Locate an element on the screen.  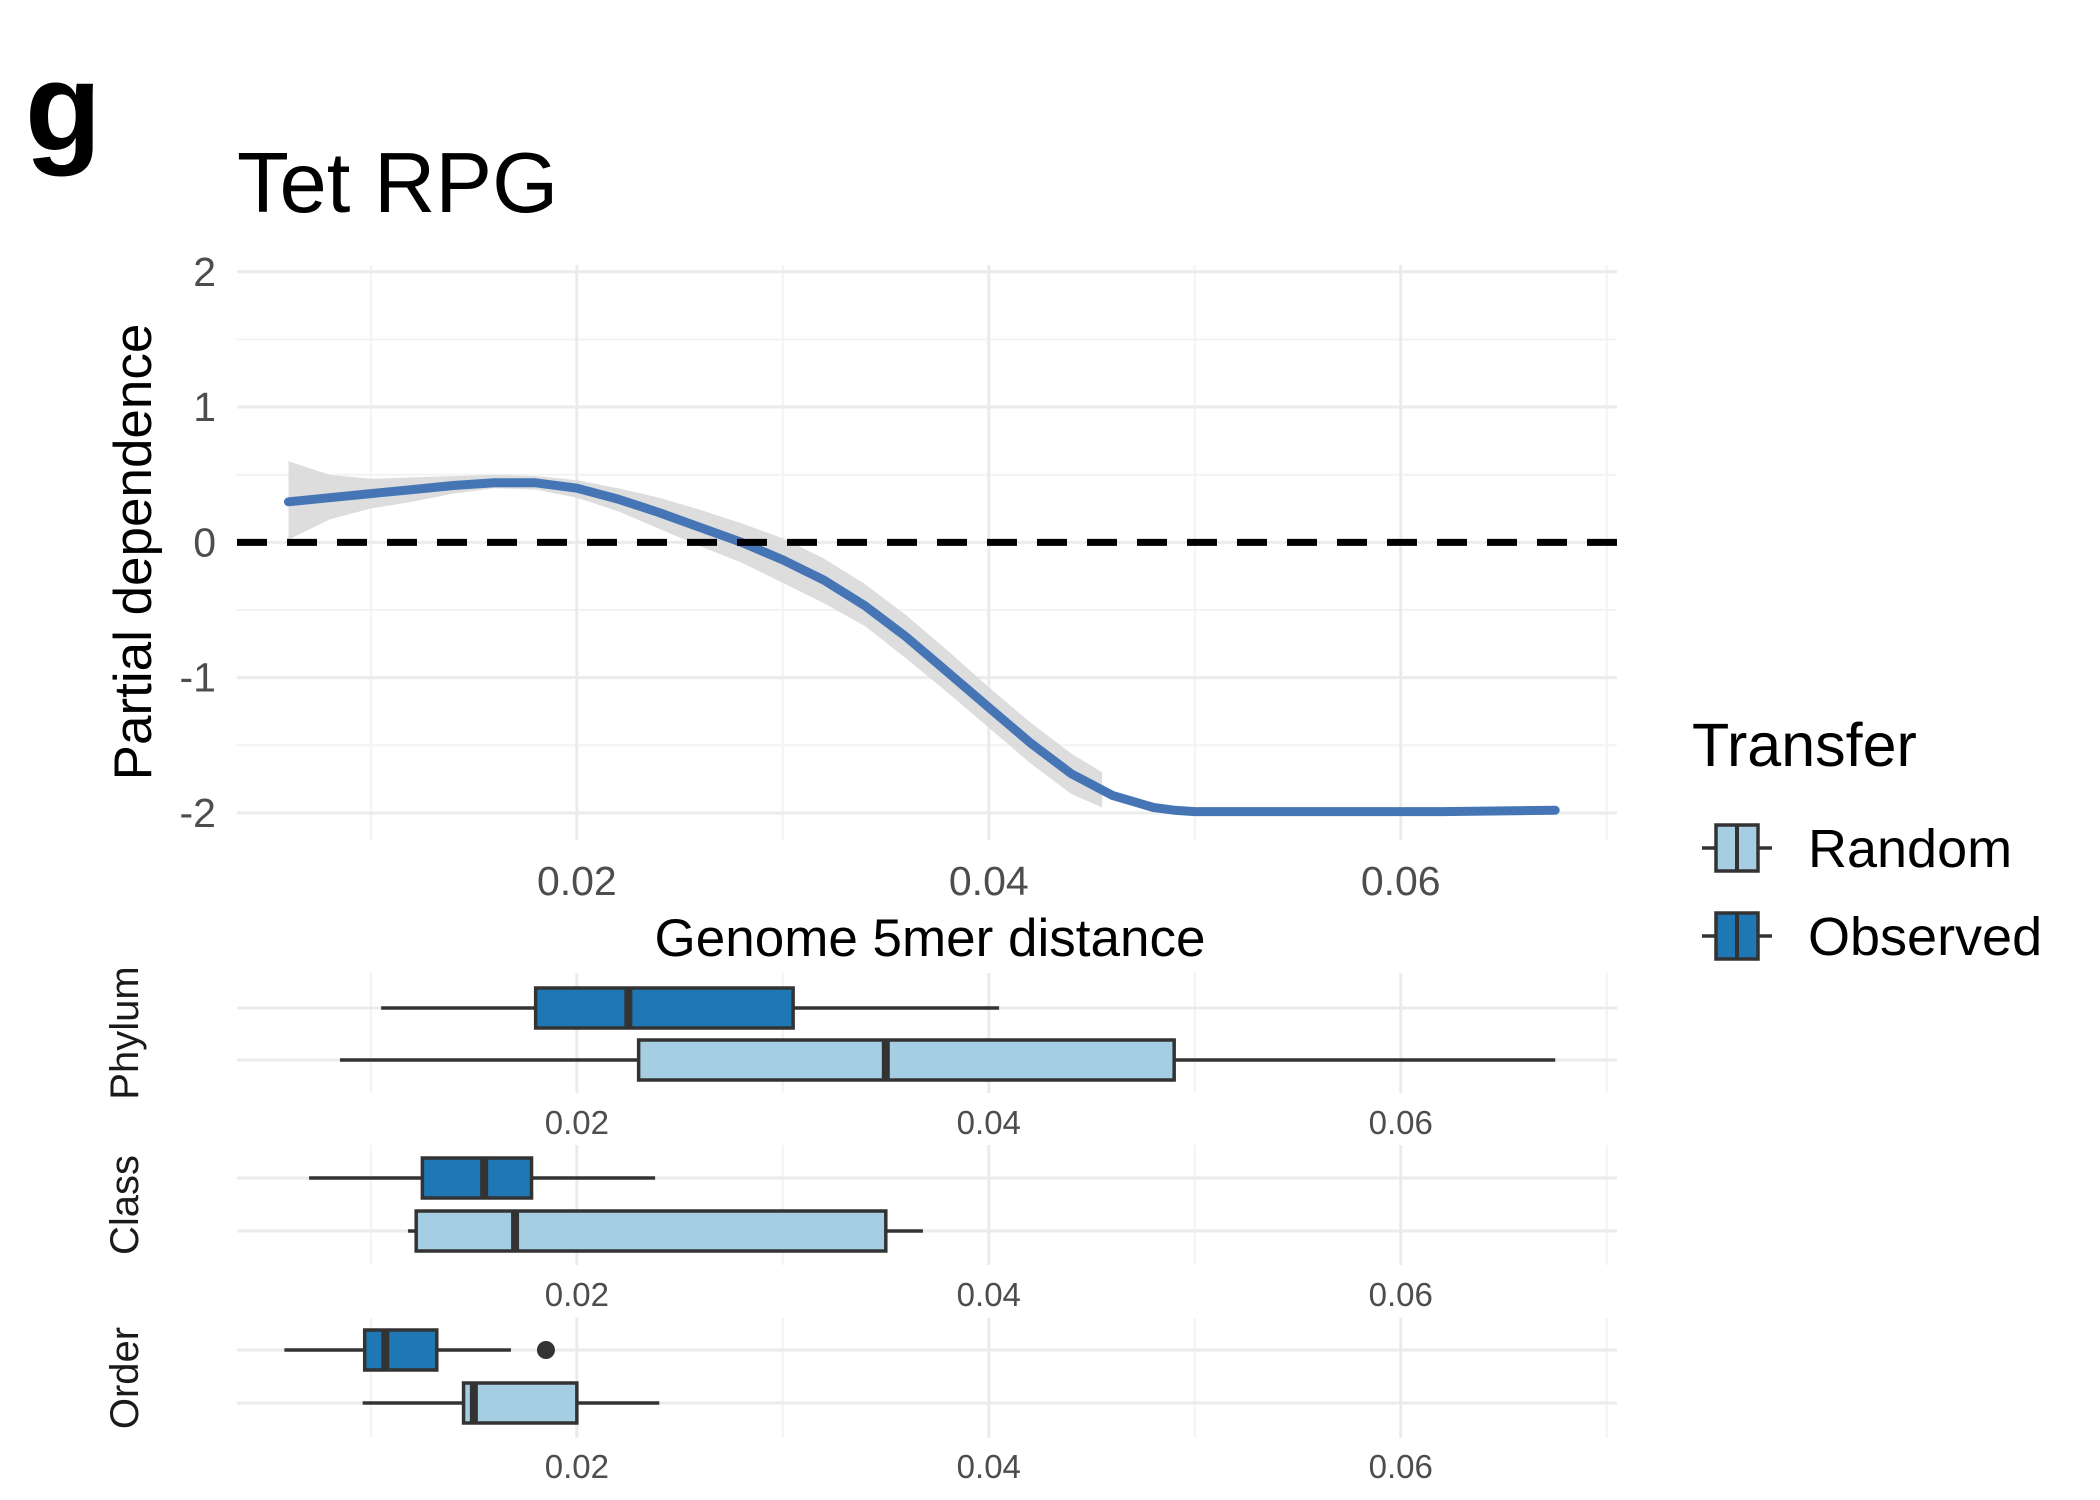
y-tick-labels: 2 1 0 -1 -2 is located at coordinates (198, 542).